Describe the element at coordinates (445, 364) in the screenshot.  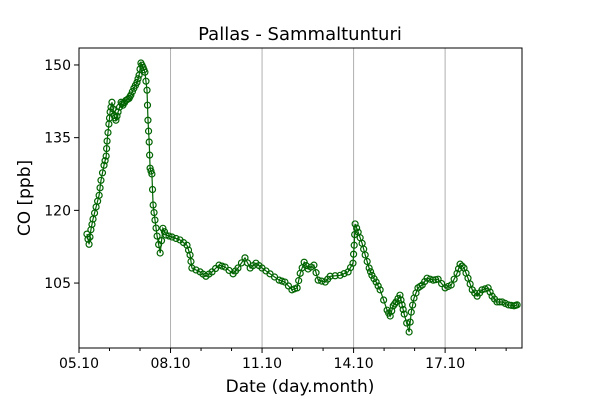
I see `x-tick-label: 17.10` at that location.